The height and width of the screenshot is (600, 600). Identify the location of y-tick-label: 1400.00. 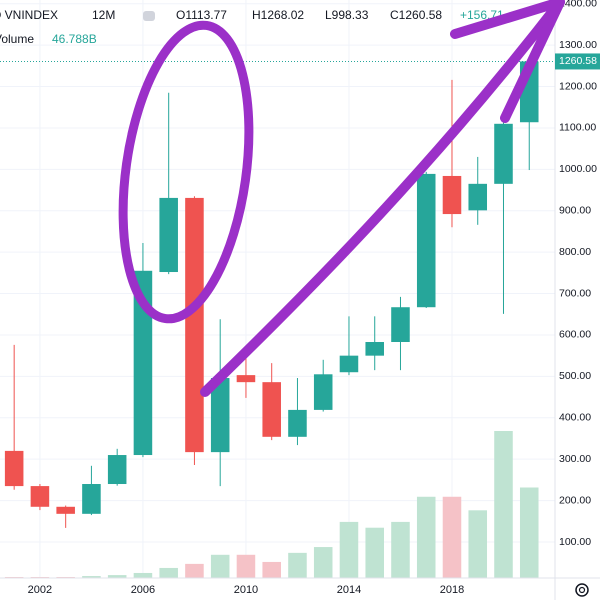
(578, 5).